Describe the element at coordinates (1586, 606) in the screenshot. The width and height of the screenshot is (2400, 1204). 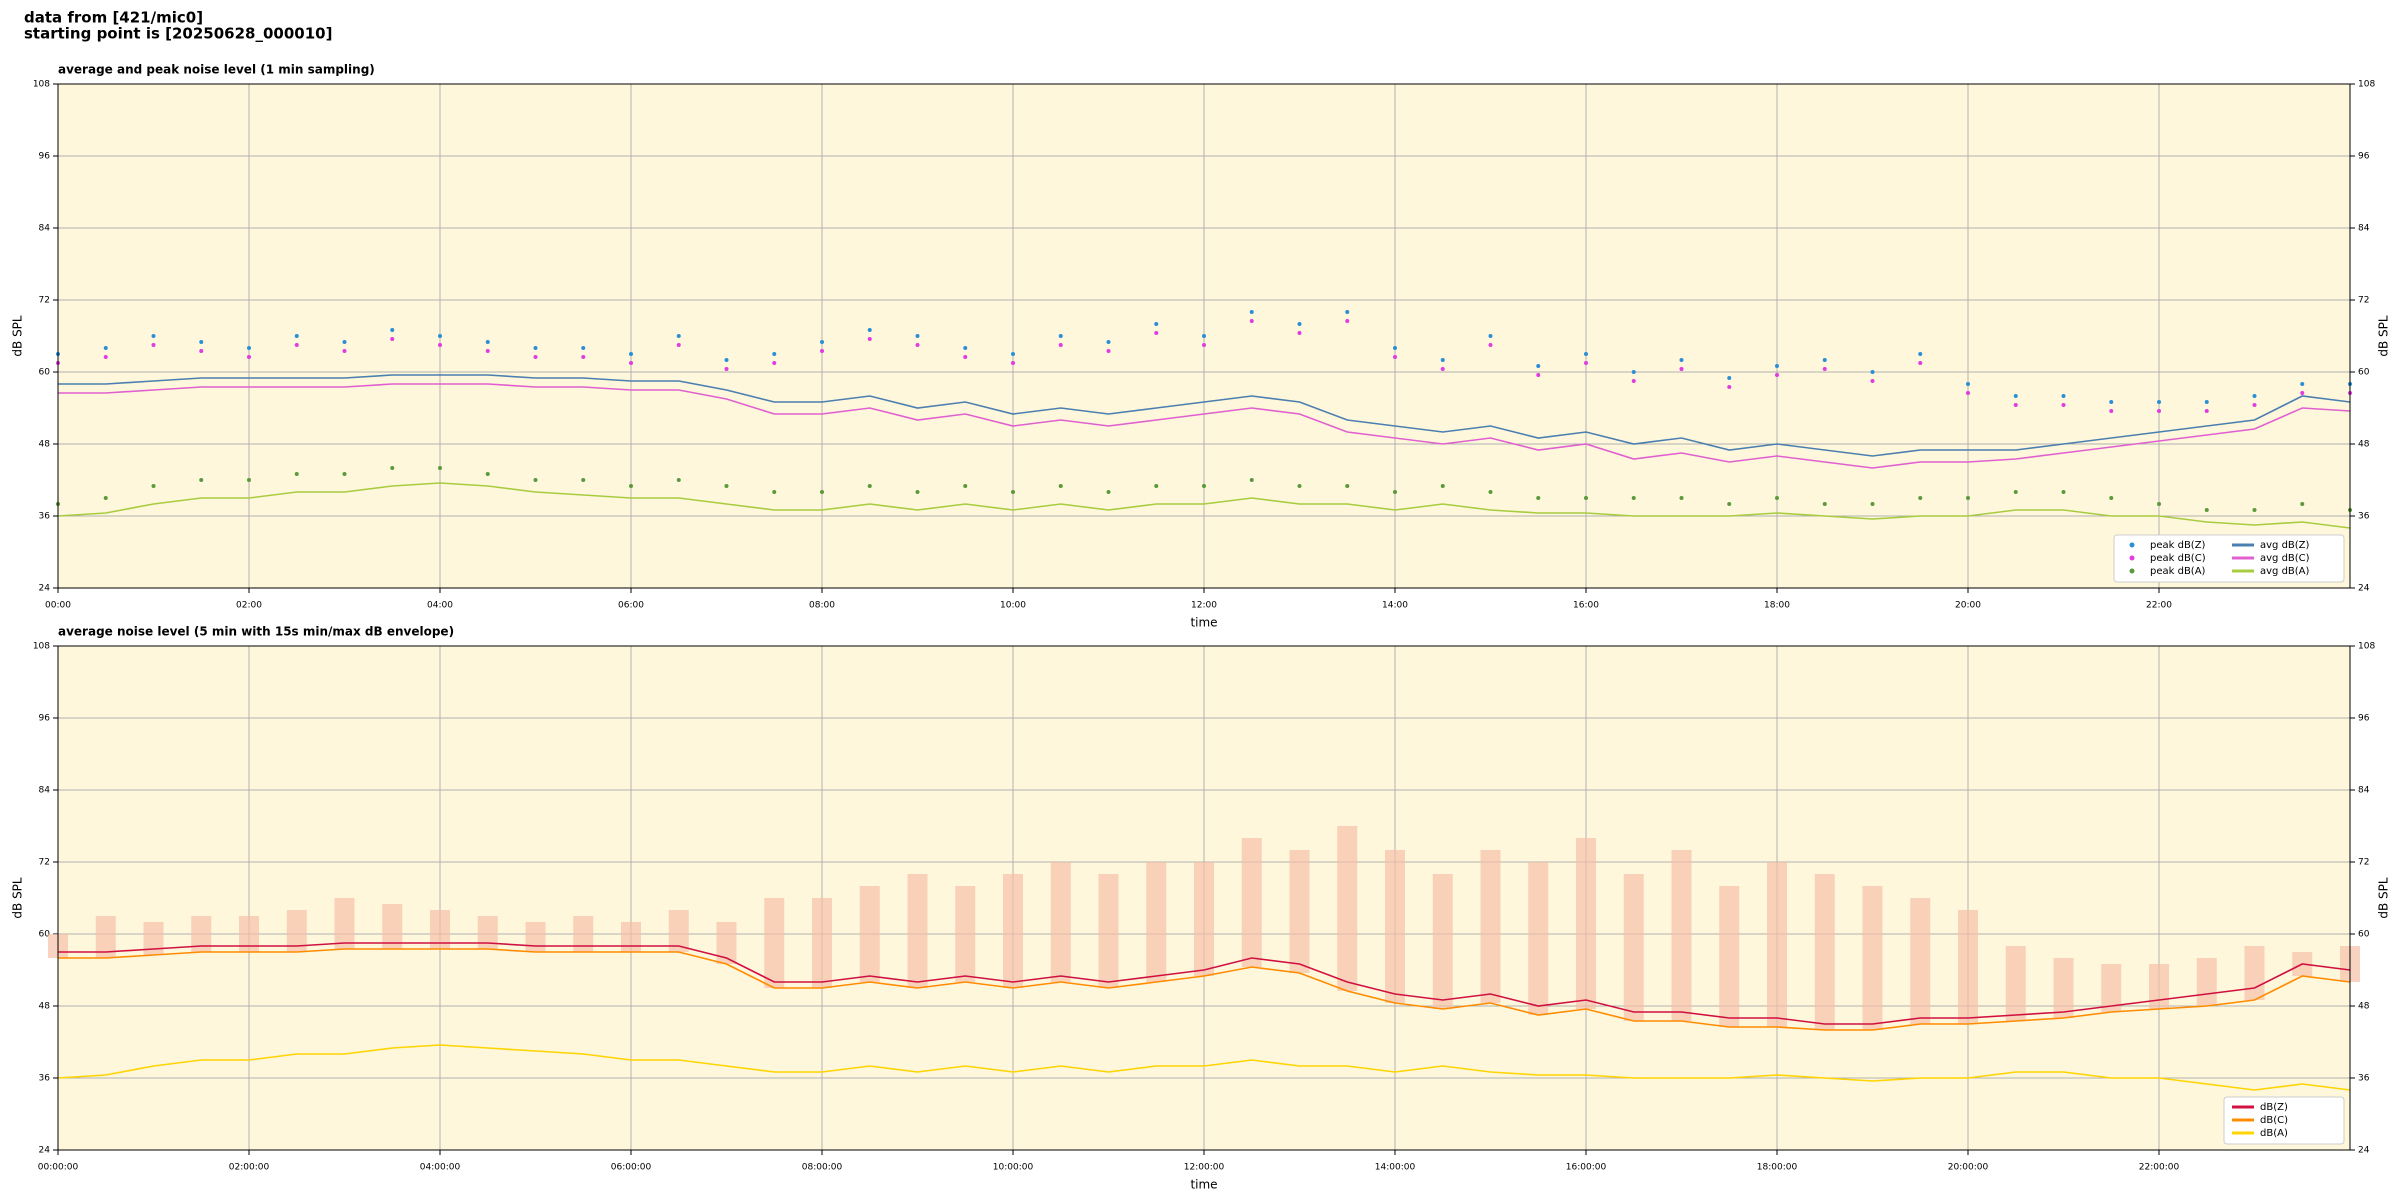
I see `x-tick-label: 16:00` at that location.